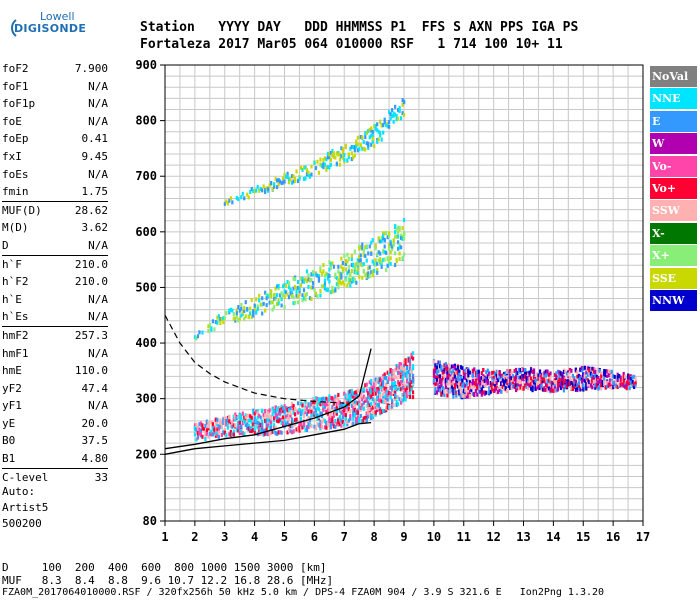 The image size is (700, 600). Describe the element at coordinates (673, 211) in the screenshot. I see `legend-item-ssw: SSW` at that location.